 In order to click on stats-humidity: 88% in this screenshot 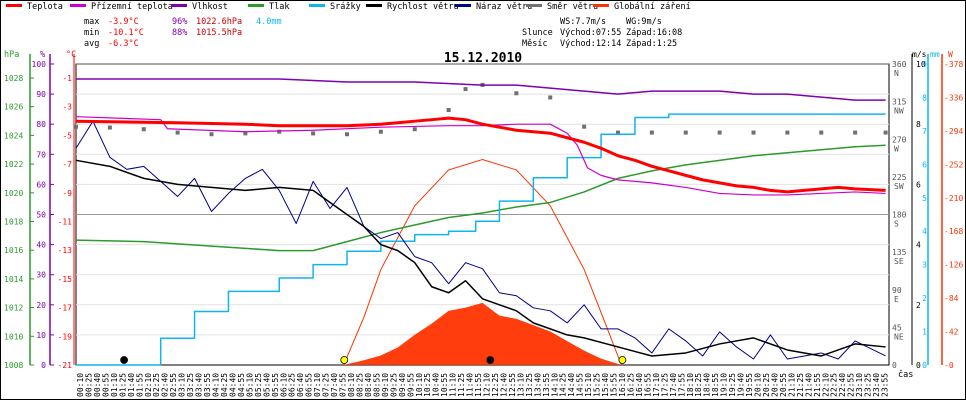, I will do `click(179, 33)`.